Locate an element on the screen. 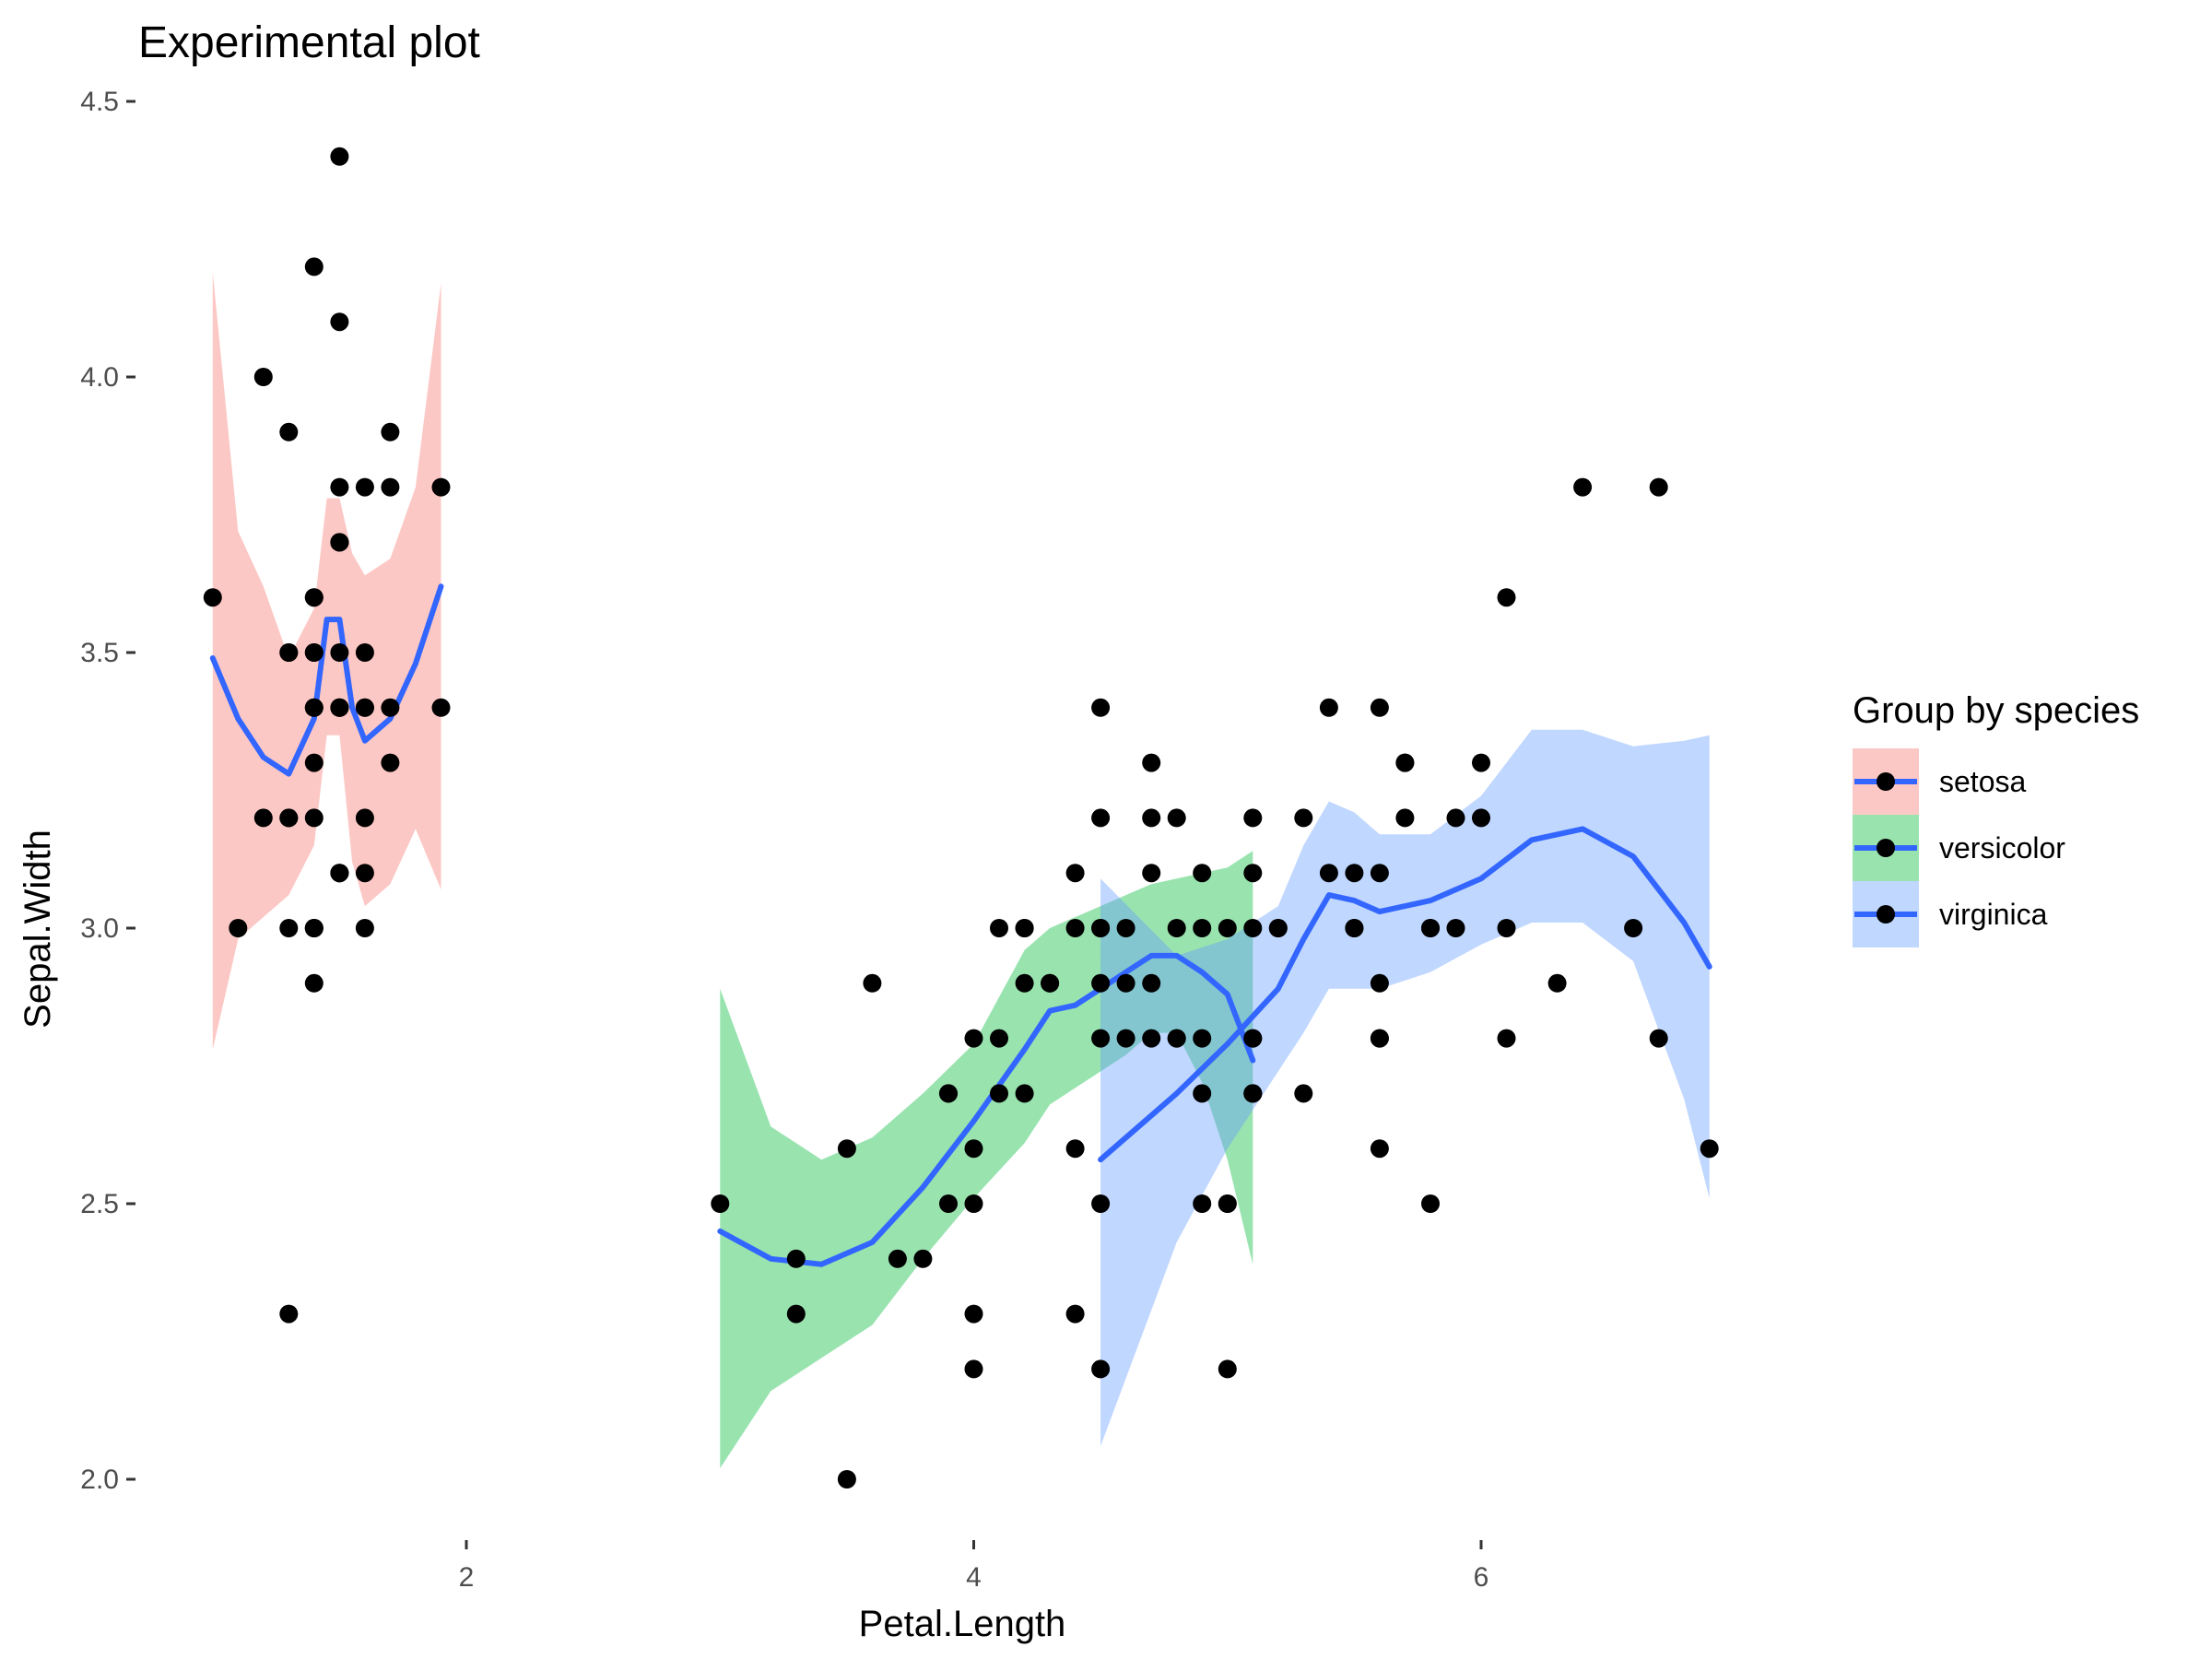  smooth-line-versicolor is located at coordinates (986, 1109).